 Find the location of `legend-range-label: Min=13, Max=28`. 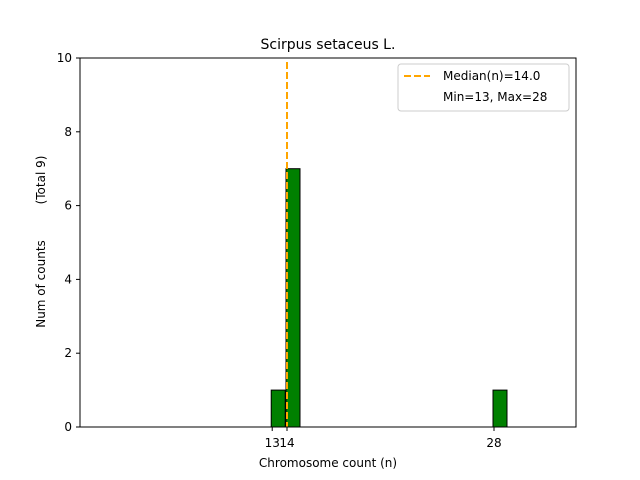

legend-range-label: Min=13, Max=28 is located at coordinates (495, 97).